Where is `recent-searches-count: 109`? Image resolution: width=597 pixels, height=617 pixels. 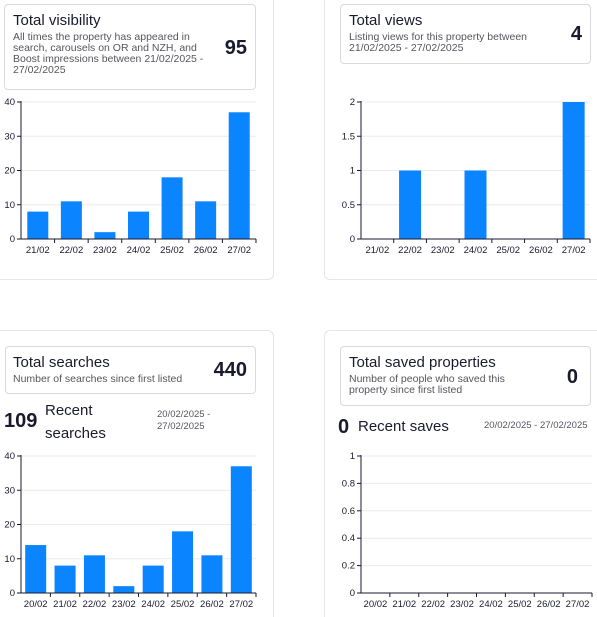
recent-searches-count: 109 is located at coordinates (21, 421).